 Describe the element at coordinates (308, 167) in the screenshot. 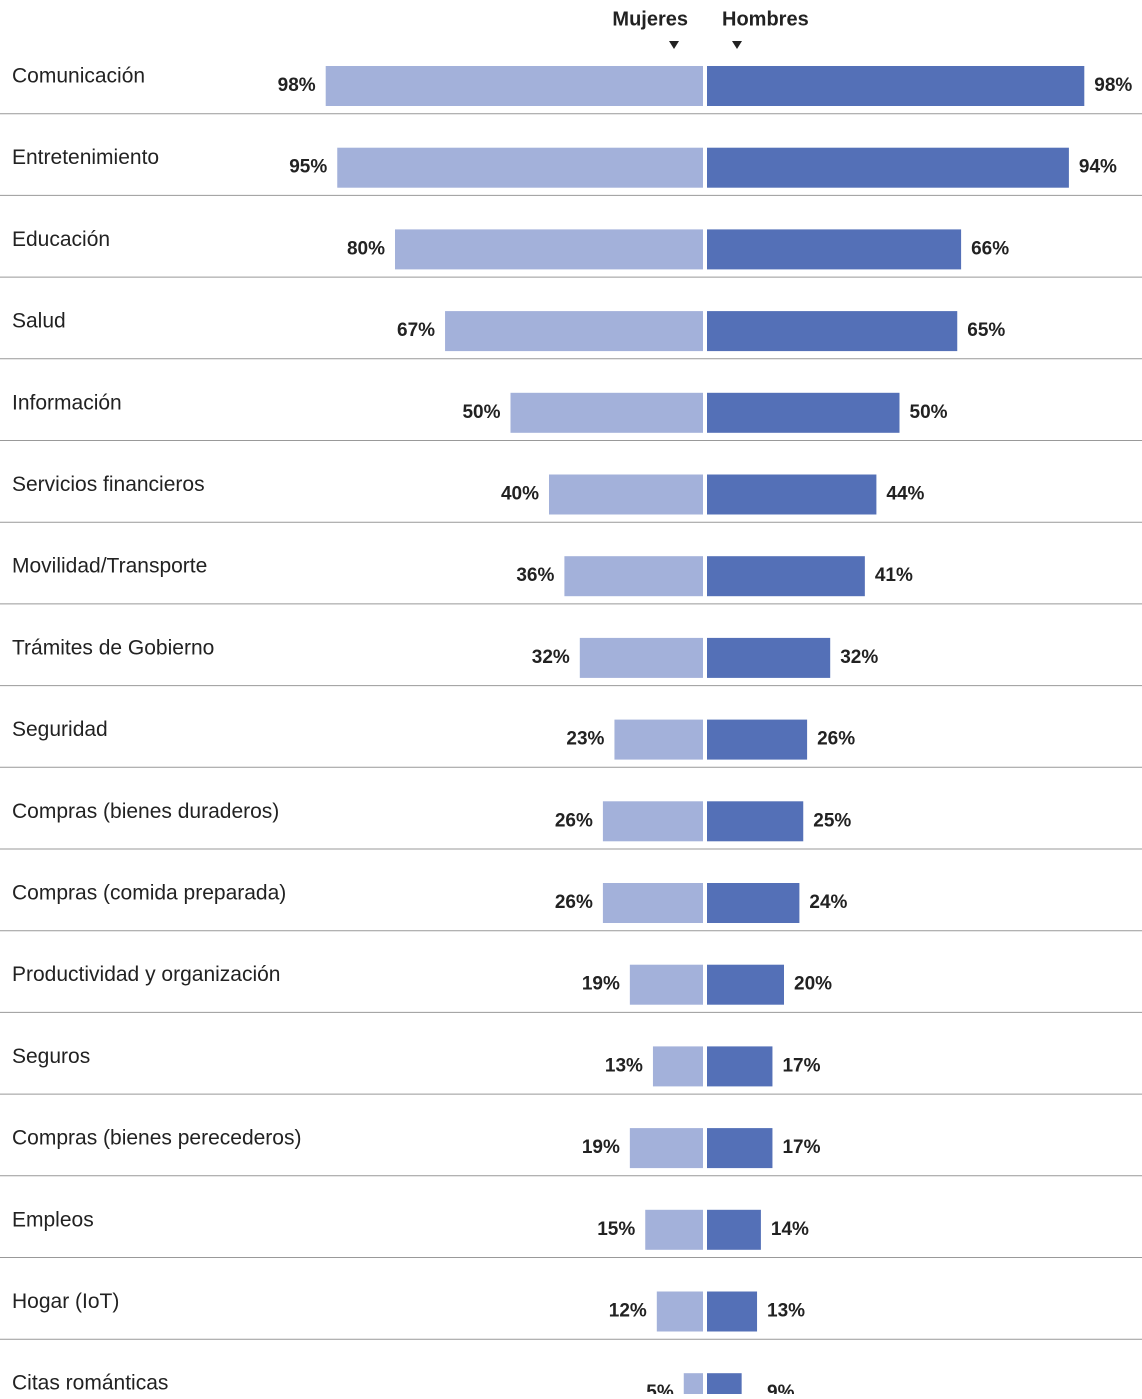

I see `value-label: 95%` at that location.